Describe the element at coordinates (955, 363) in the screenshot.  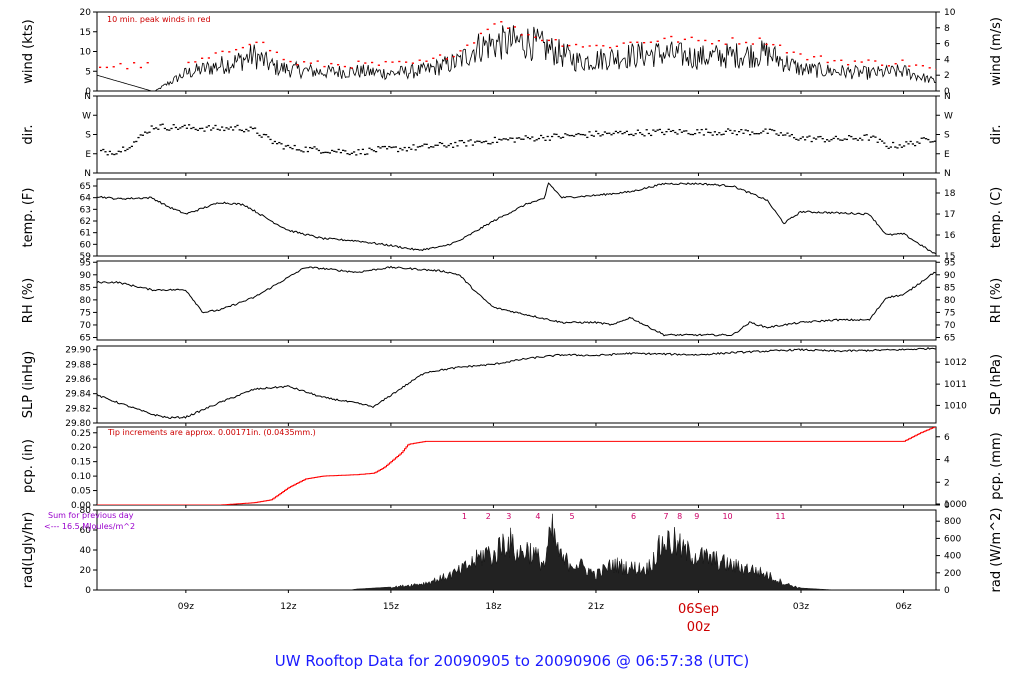
I see `right-tick-label: 1012` at that location.